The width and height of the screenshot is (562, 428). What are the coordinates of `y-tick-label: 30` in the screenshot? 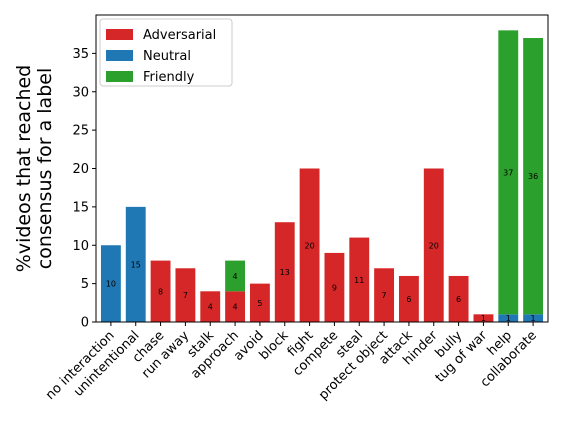 It's located at (80, 92).